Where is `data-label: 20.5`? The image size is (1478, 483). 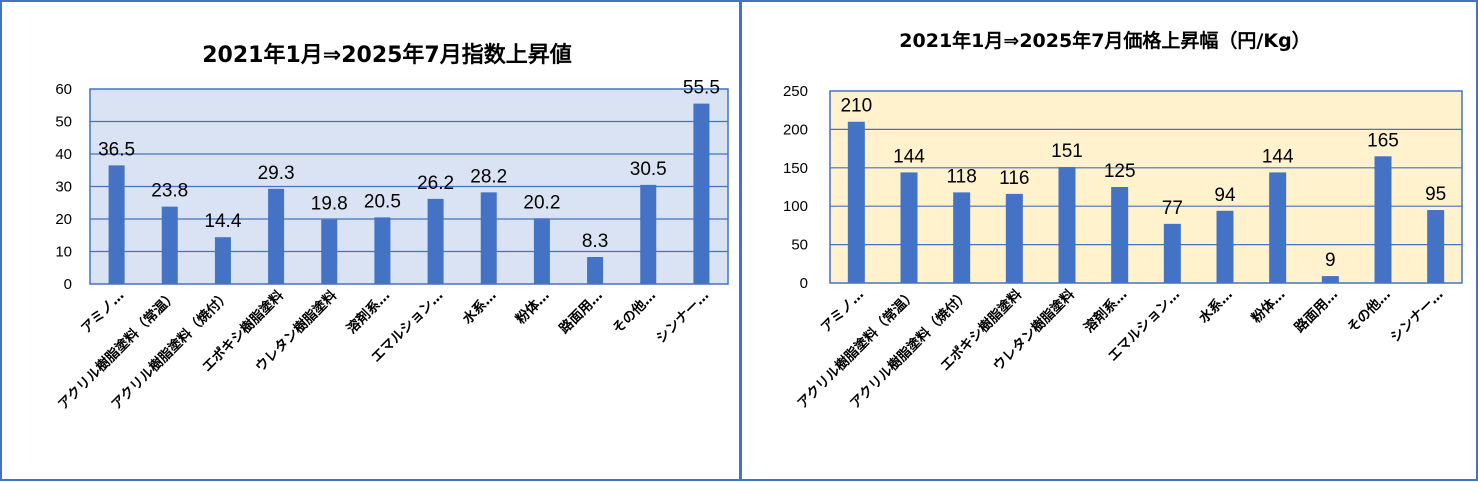
data-label: 20.5 is located at coordinates (382, 201).